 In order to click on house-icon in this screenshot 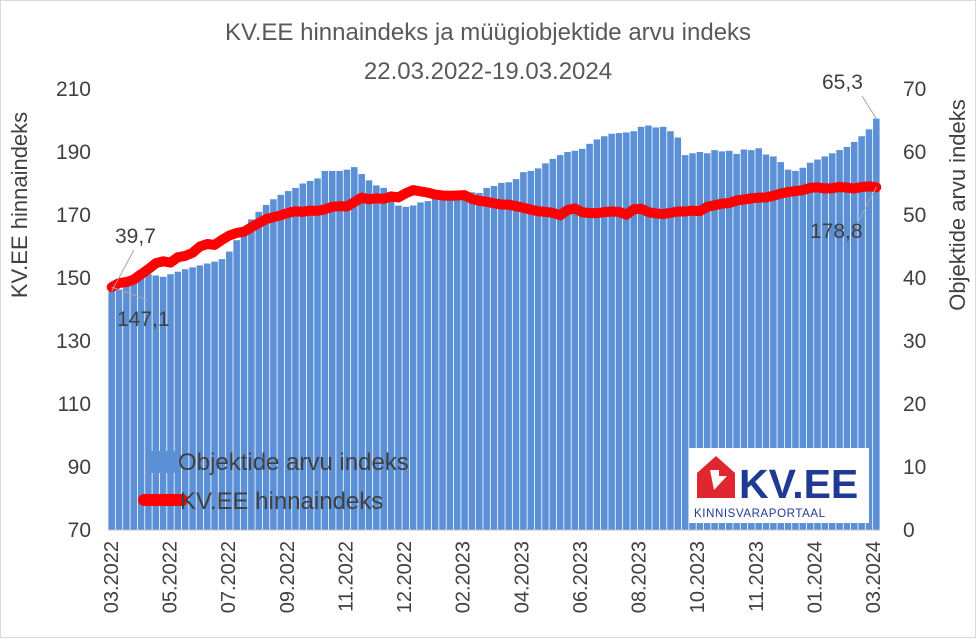, I will do `click(716, 477)`.